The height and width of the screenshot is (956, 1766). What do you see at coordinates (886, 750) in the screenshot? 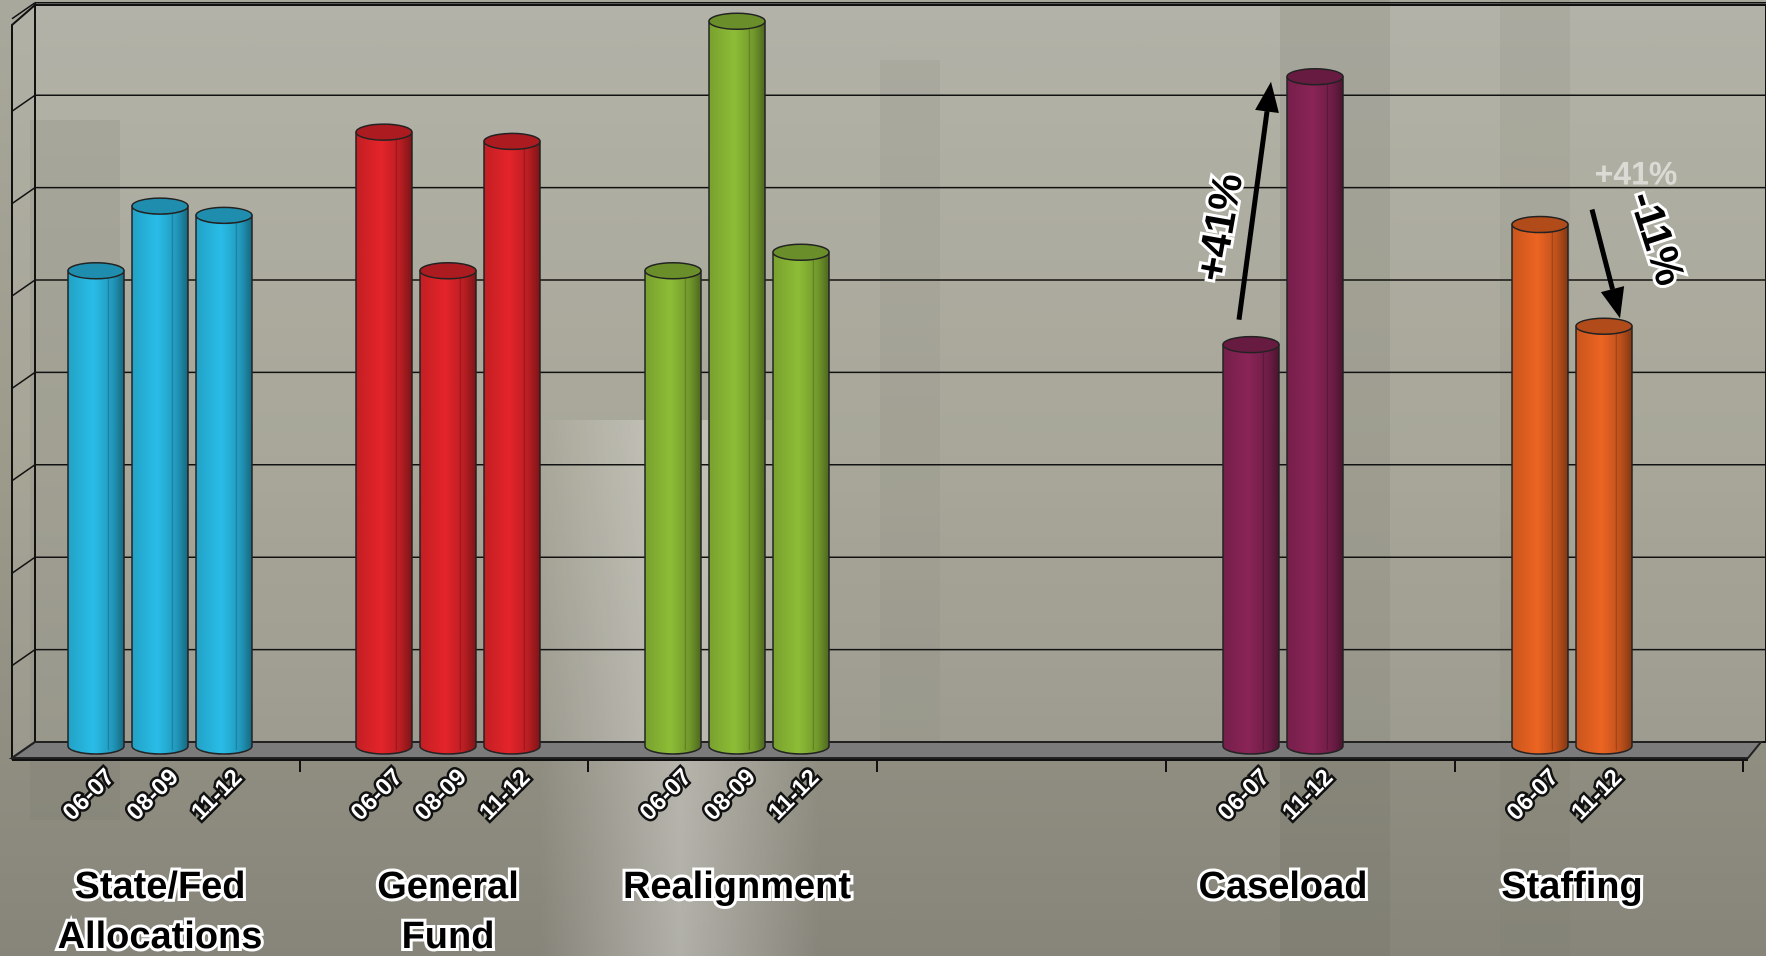
I see `chart-floor` at bounding box center [886, 750].